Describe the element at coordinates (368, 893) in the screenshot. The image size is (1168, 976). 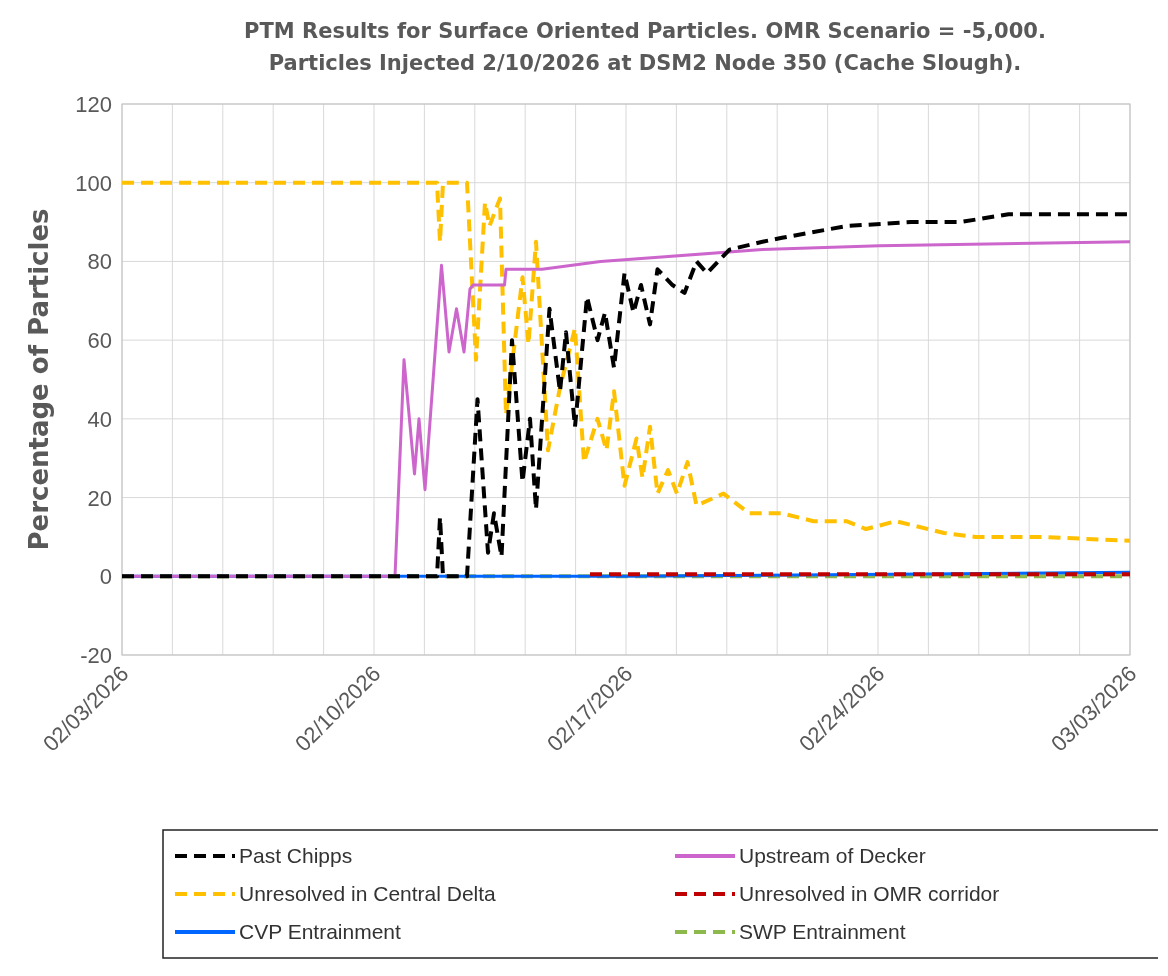
I see `legend-label: Unresolved in Central Delta` at that location.